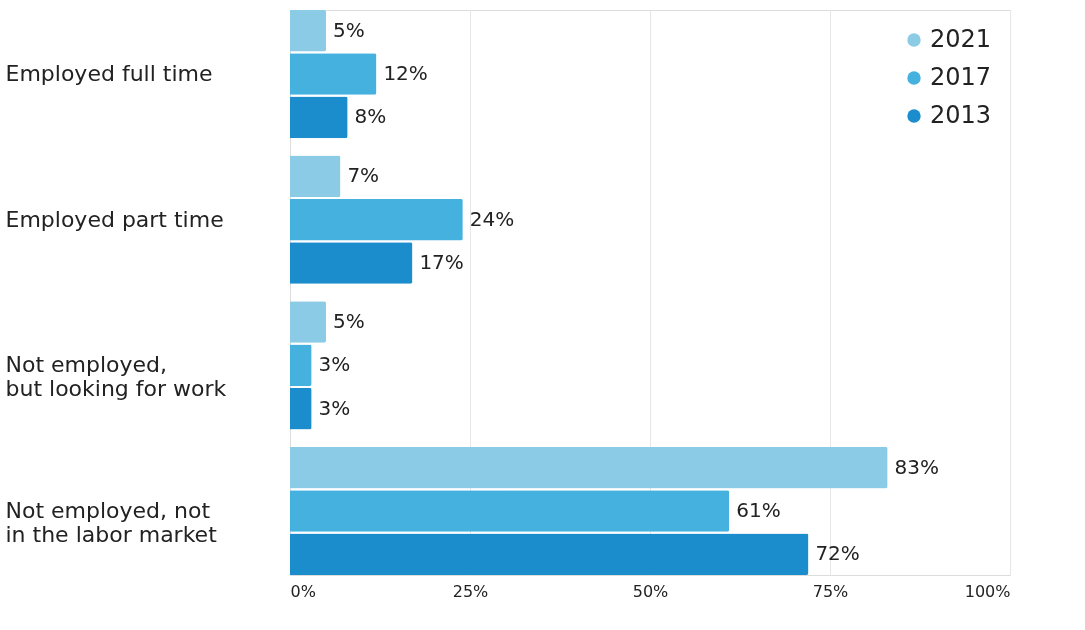 The width and height of the screenshot is (1085, 630). Describe the element at coordinates (917, 466) in the screenshot. I see `data-label: 83%` at that location.